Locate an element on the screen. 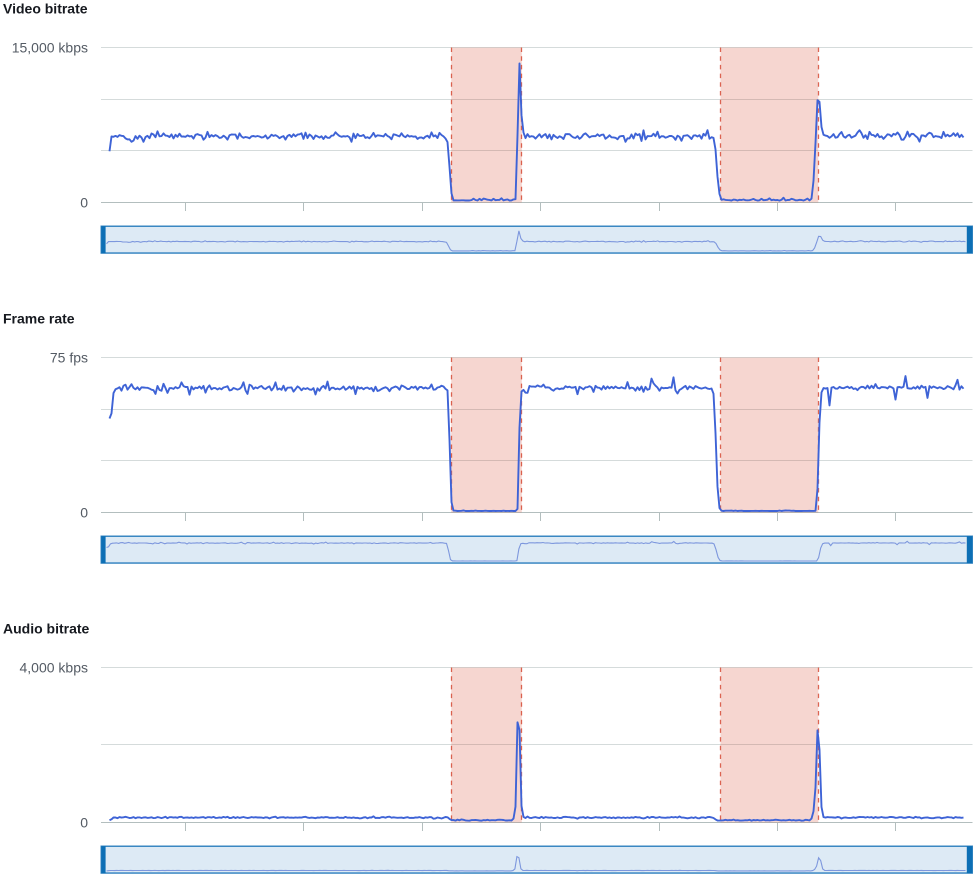 The width and height of the screenshot is (977, 882). svg-text: Audio bitrate is located at coordinates (46, 629).